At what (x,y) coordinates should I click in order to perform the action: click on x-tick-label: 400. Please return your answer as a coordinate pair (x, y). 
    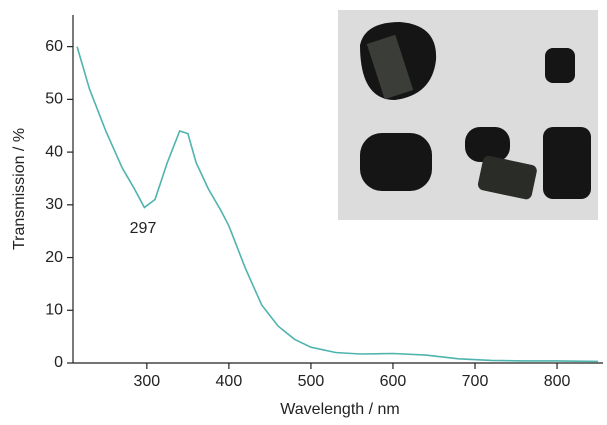
    Looking at the image, I should click on (229, 381).